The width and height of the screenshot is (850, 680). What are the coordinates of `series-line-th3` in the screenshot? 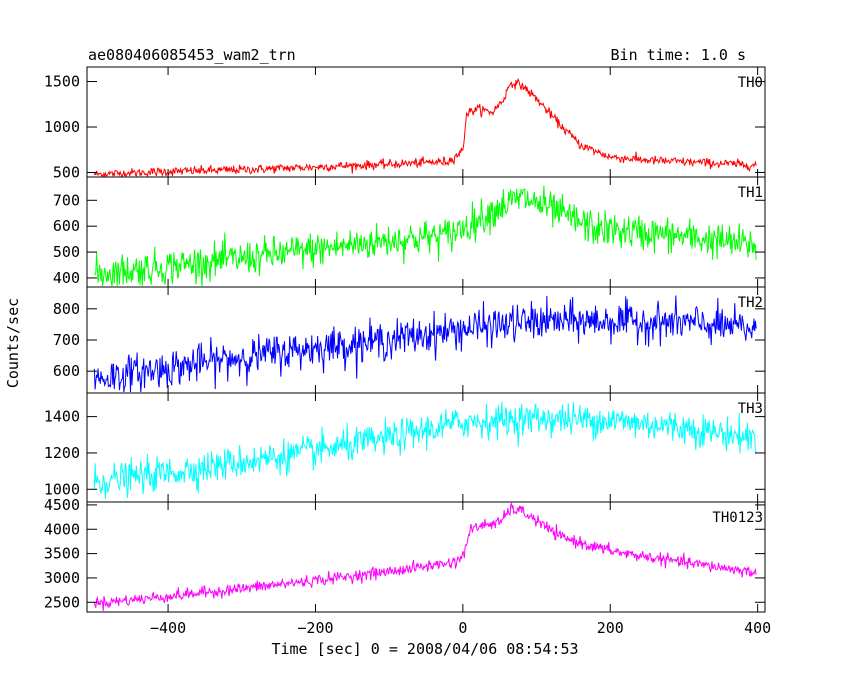 It's located at (425, 450).